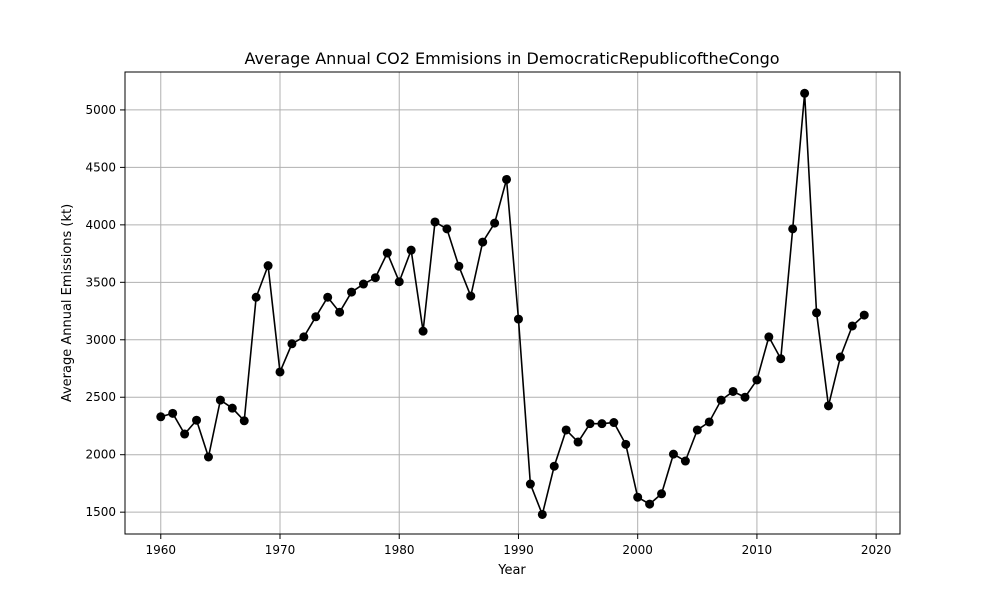 This screenshot has width=1000, height=604. I want to click on y-tick-label: 4000, so click(100, 225).